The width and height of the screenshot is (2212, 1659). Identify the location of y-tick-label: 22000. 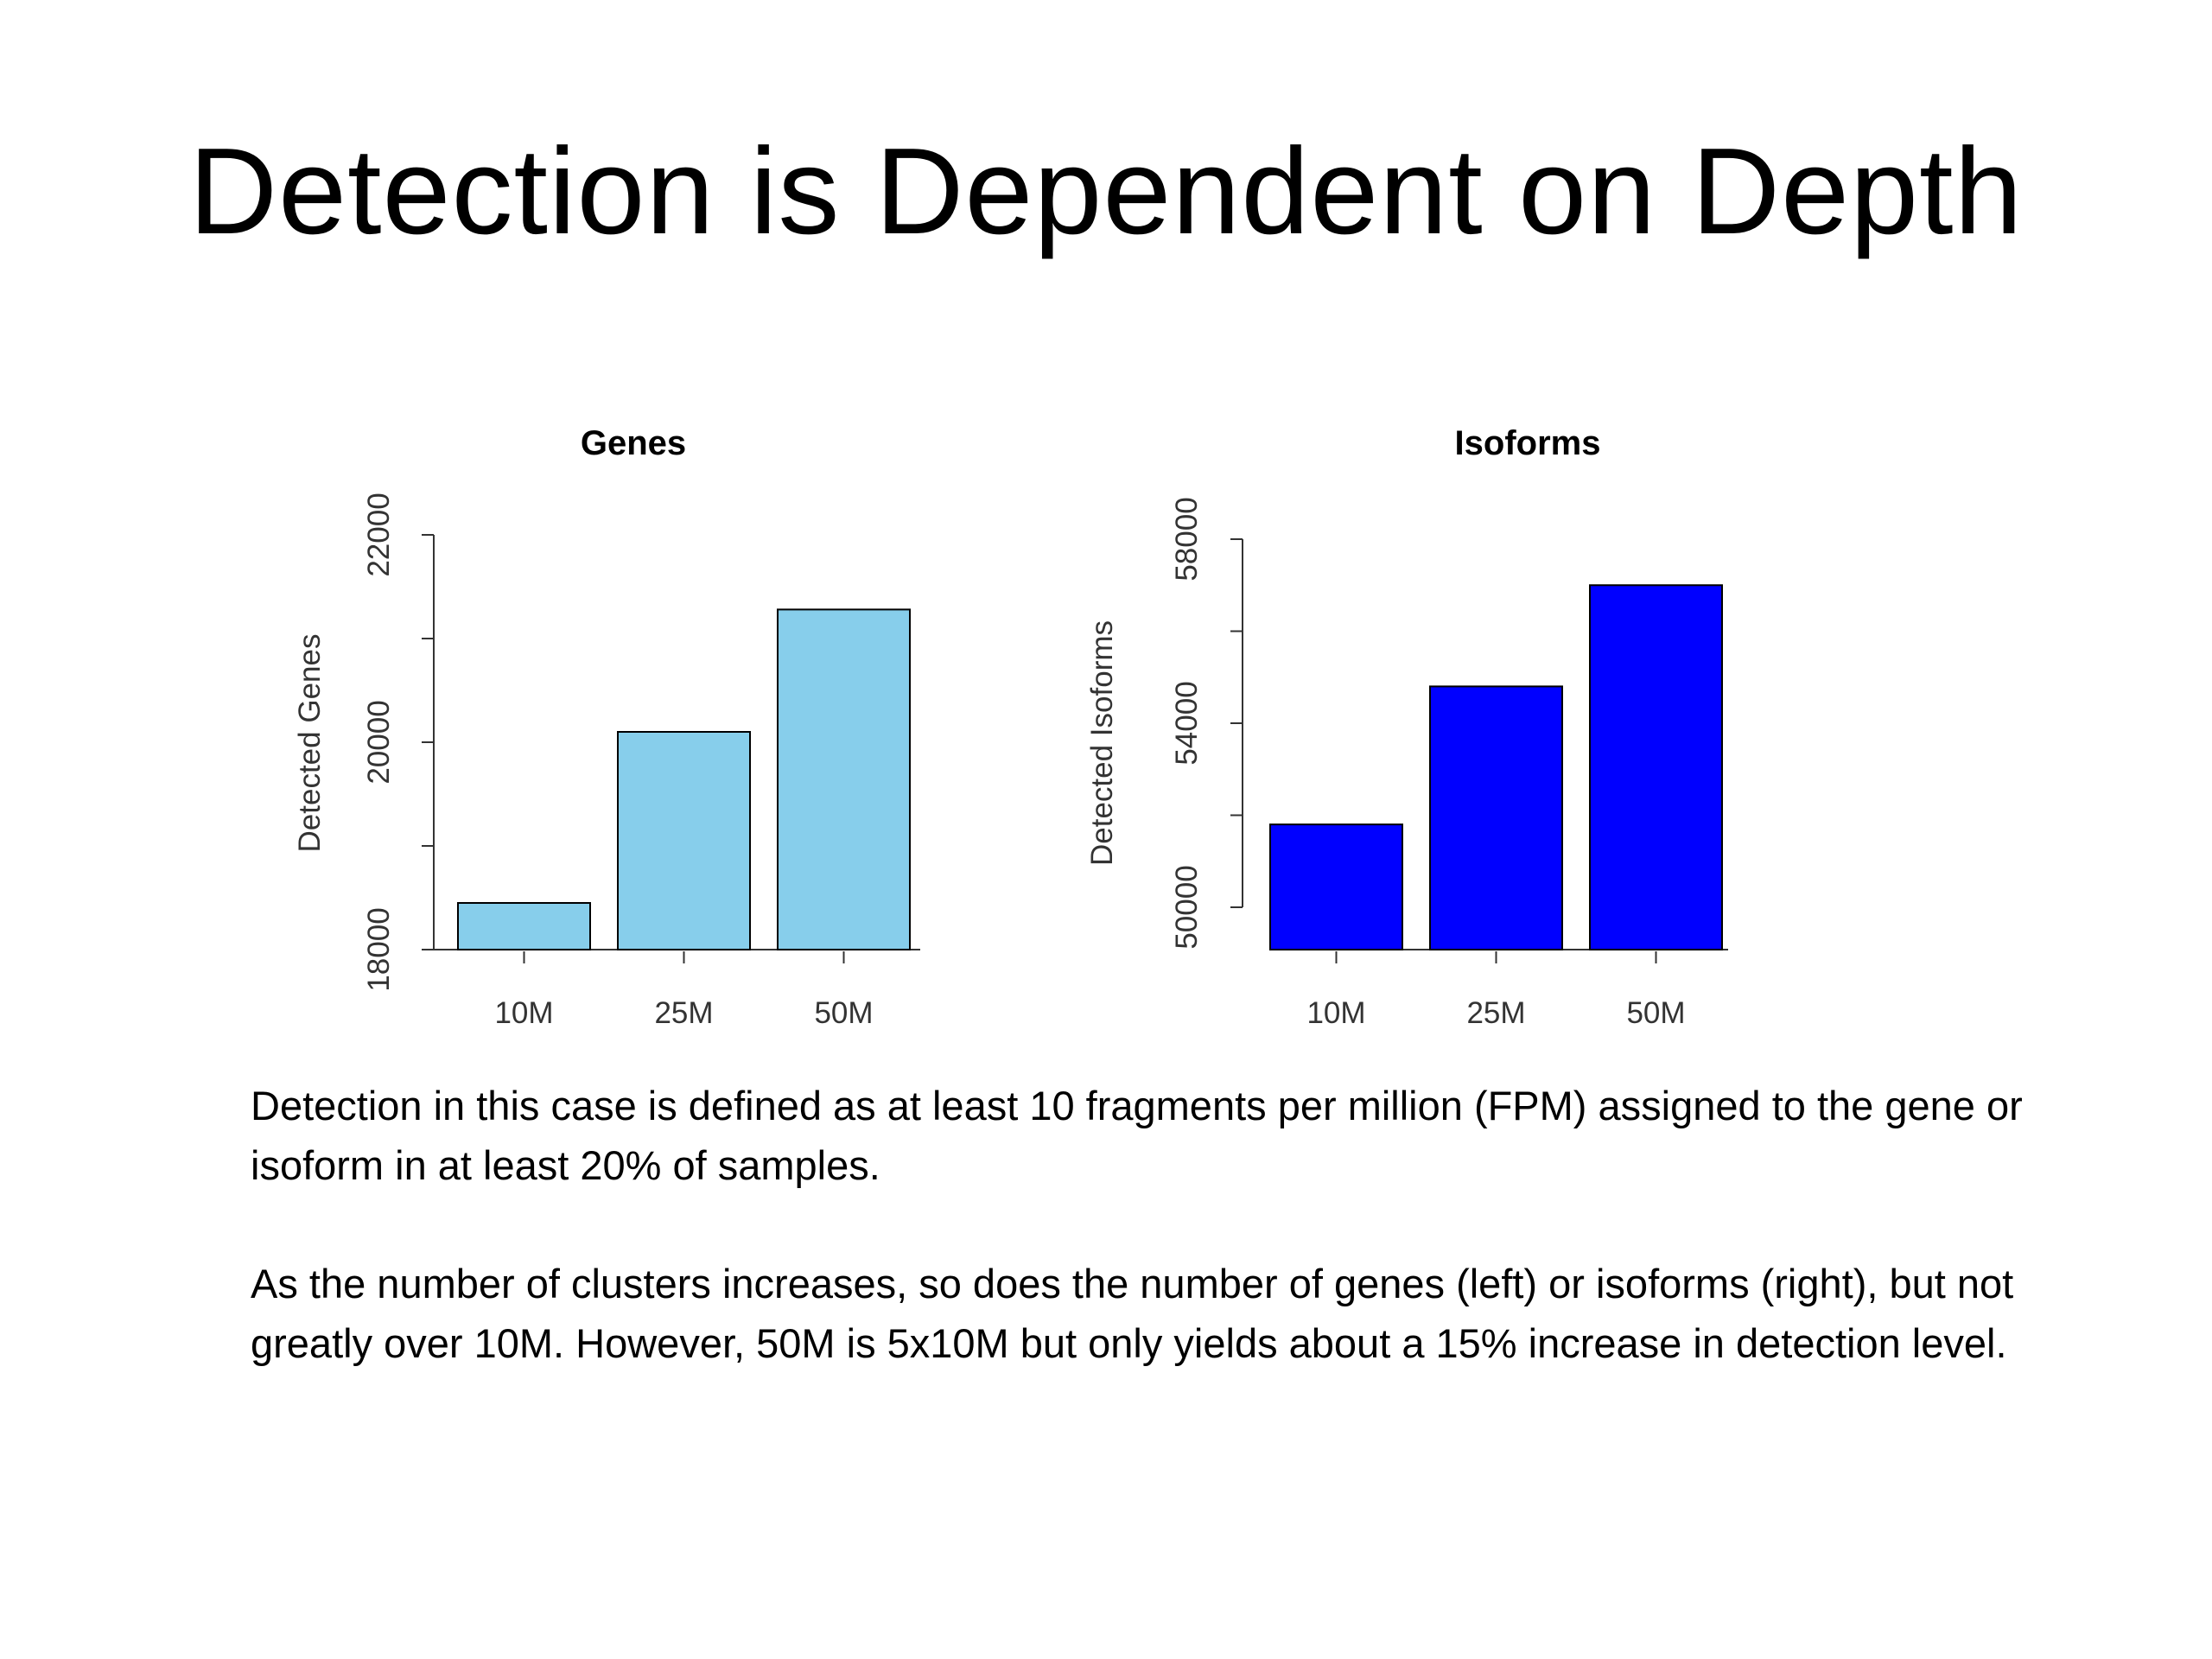
(379, 534).